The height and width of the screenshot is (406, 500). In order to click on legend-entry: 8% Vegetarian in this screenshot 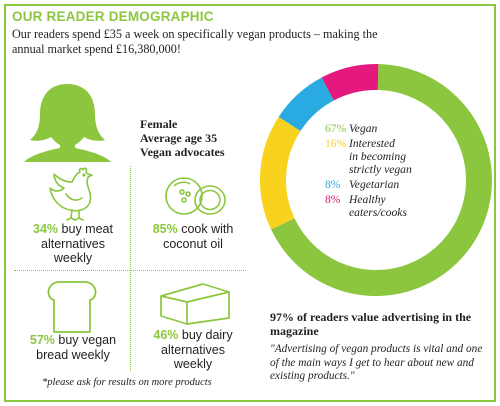, I will do `click(368, 184)`.